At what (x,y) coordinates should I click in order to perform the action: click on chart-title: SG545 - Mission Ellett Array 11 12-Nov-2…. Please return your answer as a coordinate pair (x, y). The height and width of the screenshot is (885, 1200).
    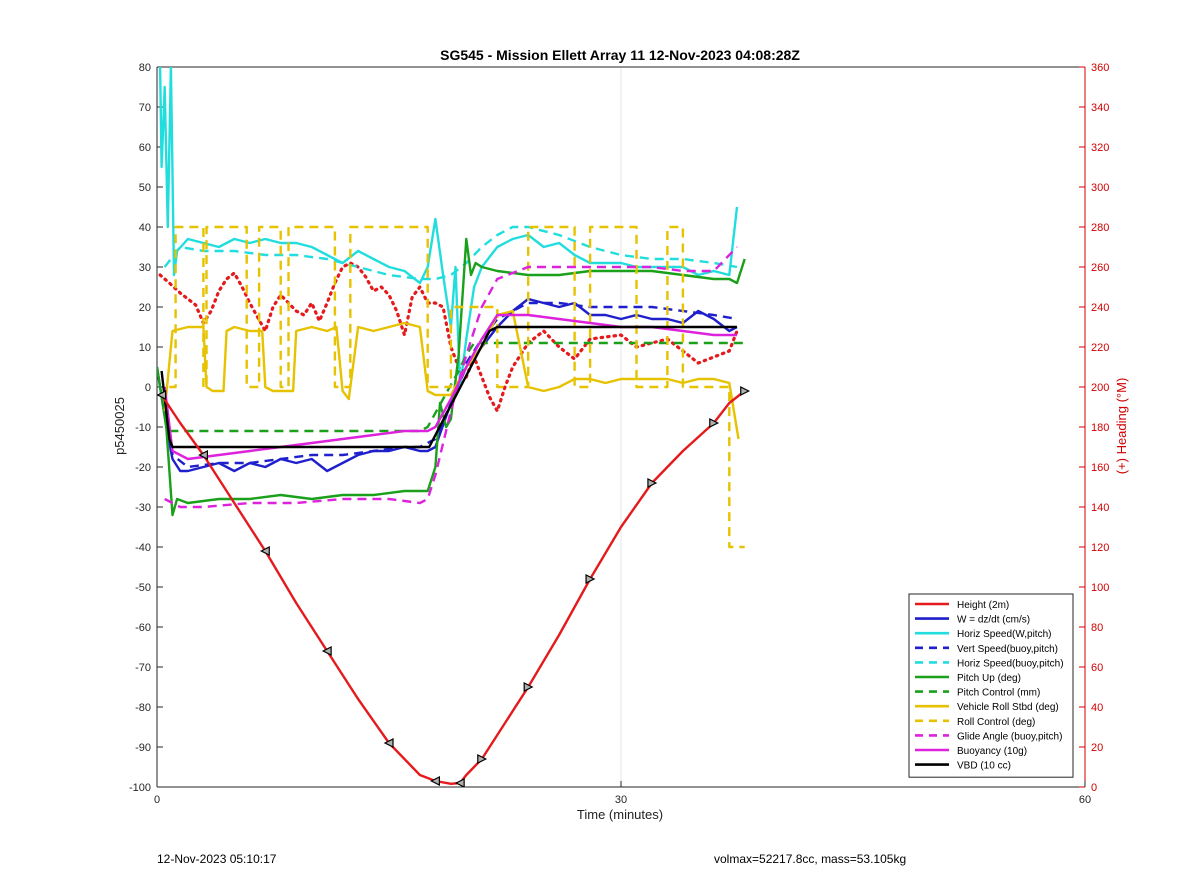
    Looking at the image, I should click on (620, 55).